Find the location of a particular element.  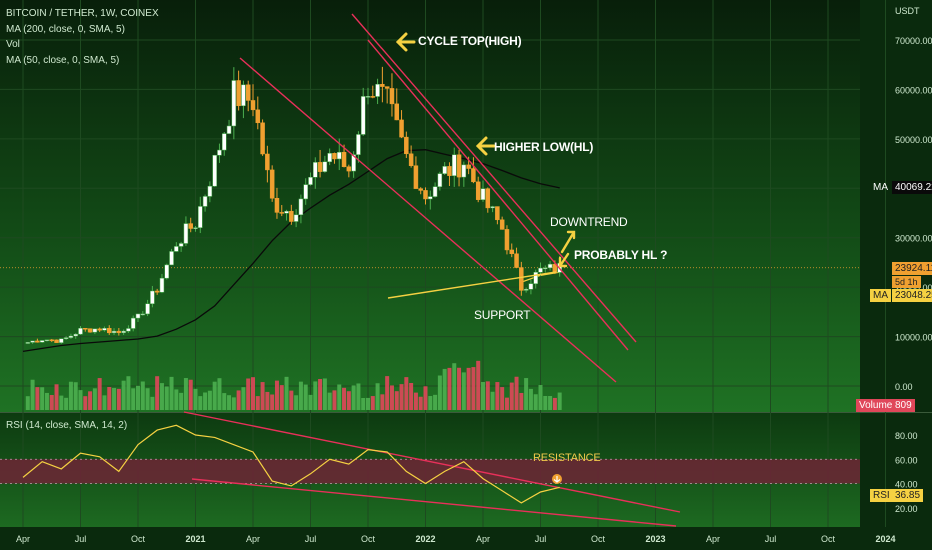

rsi-tick: 80.00 is located at coordinates (906, 436).